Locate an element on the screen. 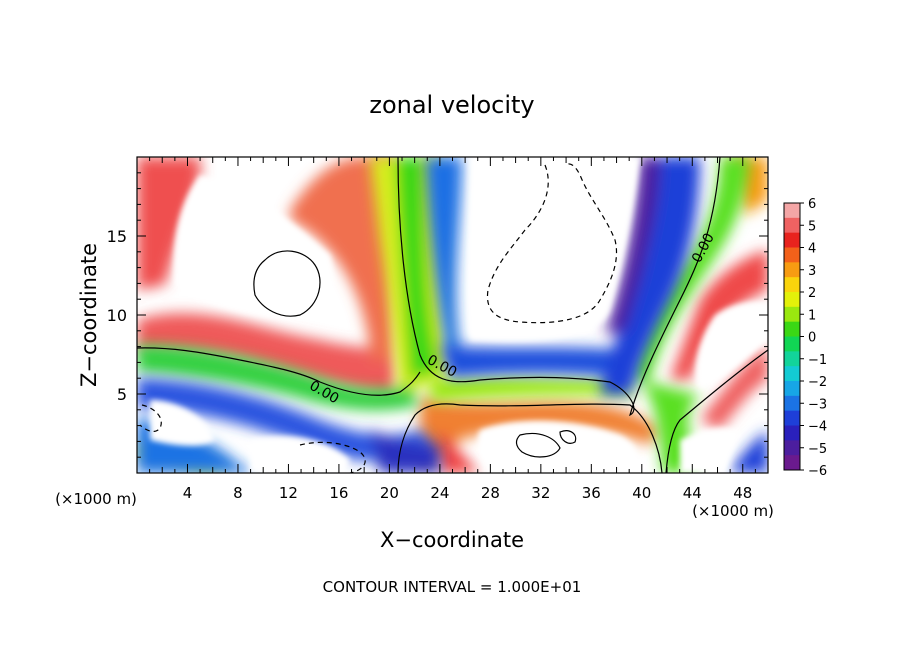 This screenshot has height=654, width=904. zero-contour-lower is located at coordinates (530, 438).